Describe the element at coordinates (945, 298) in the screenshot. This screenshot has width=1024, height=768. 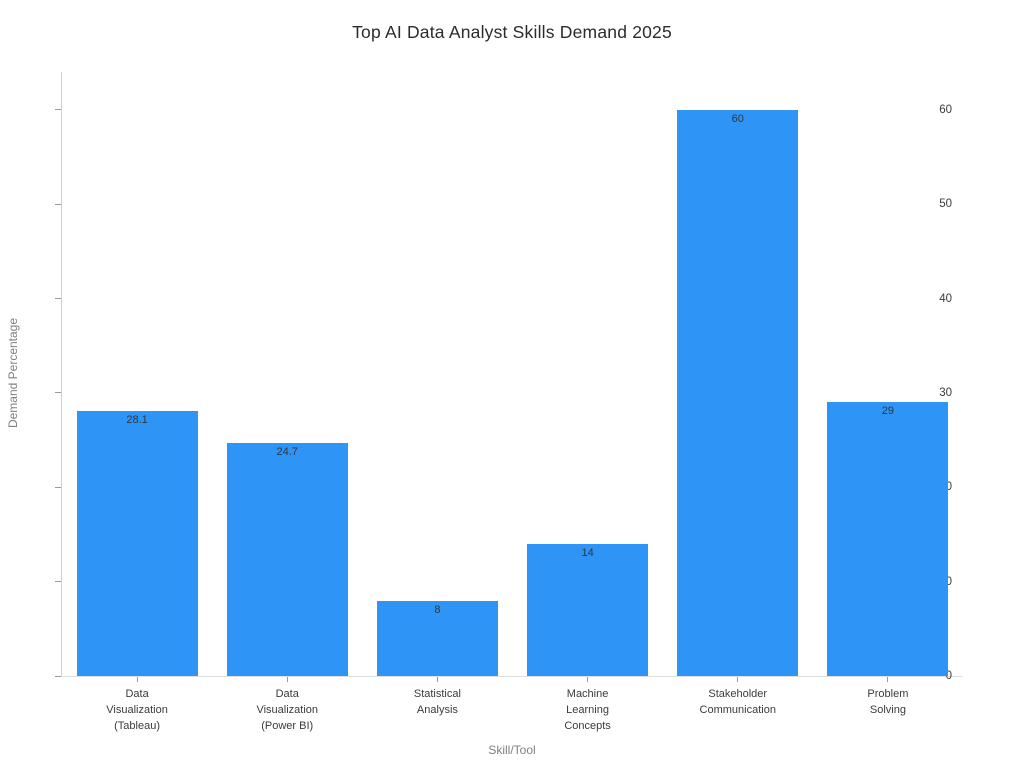
I see `y-tick-label: 40` at that location.